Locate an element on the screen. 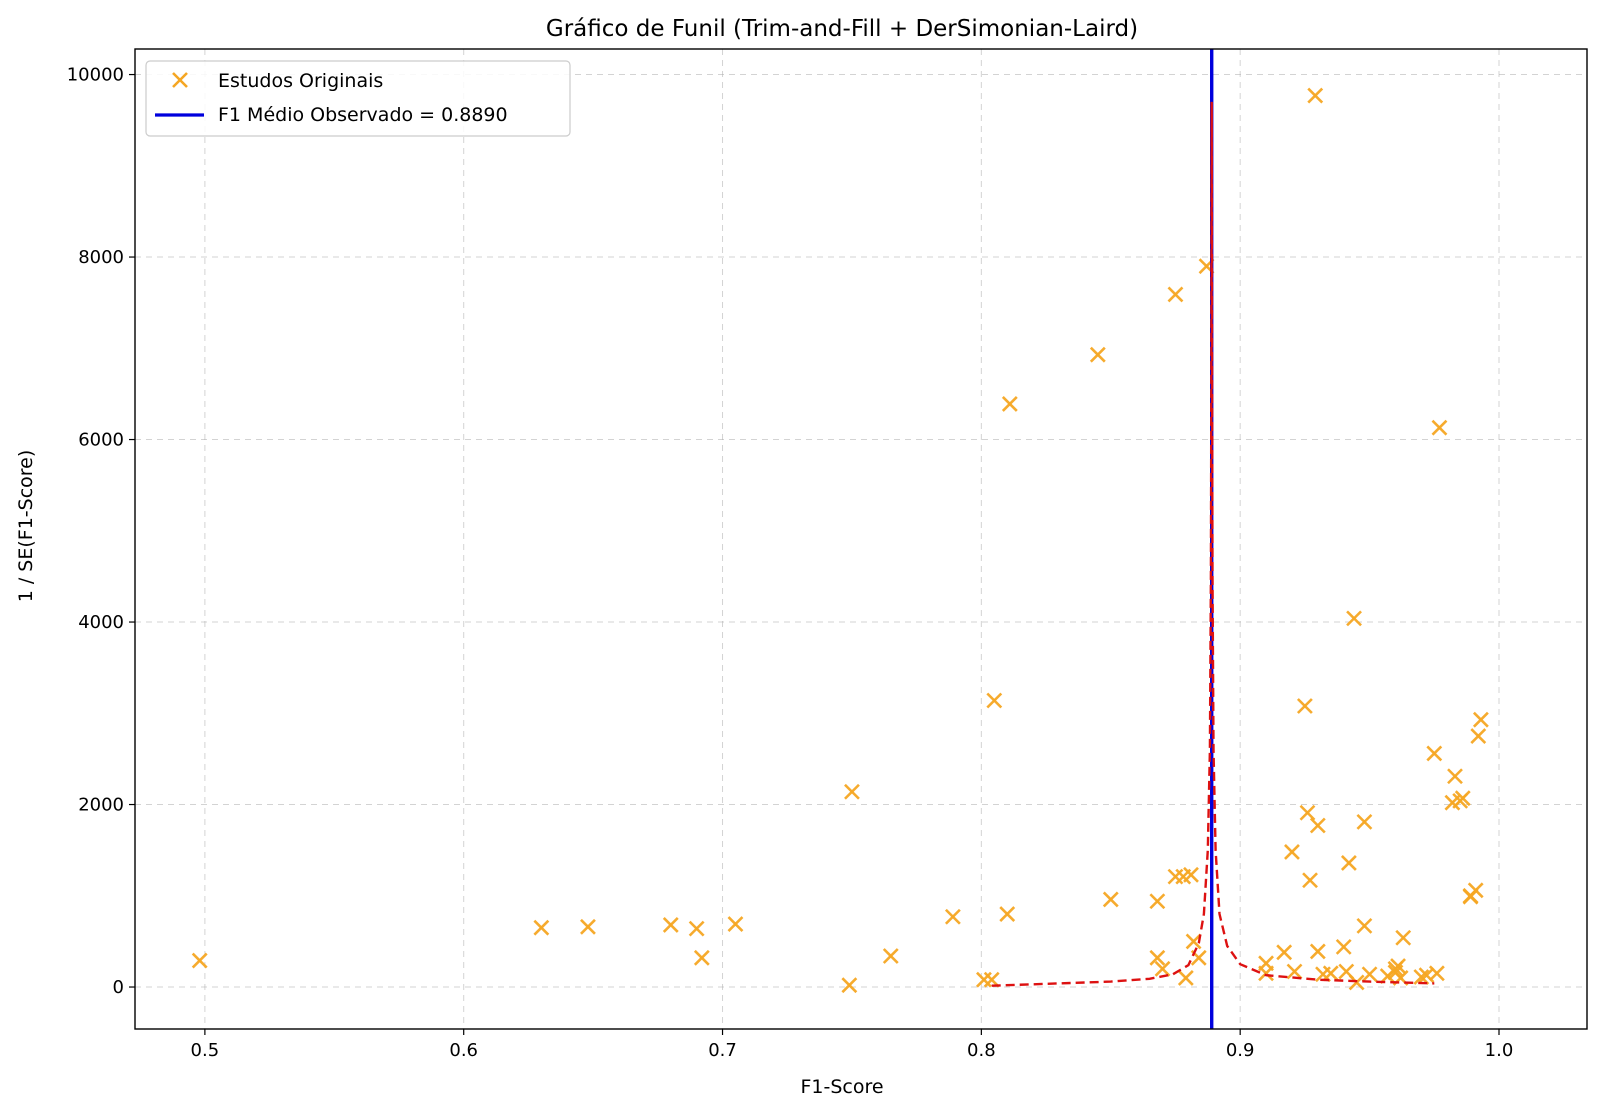  y-tick-label: 8000 is located at coordinates (101, 257).